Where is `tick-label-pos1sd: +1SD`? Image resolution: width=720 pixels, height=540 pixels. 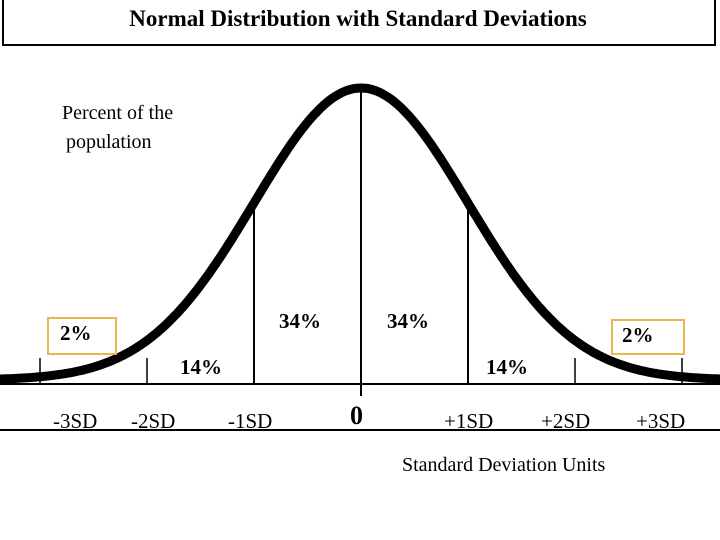 tick-label-pos1sd: +1SD is located at coordinates (468, 421).